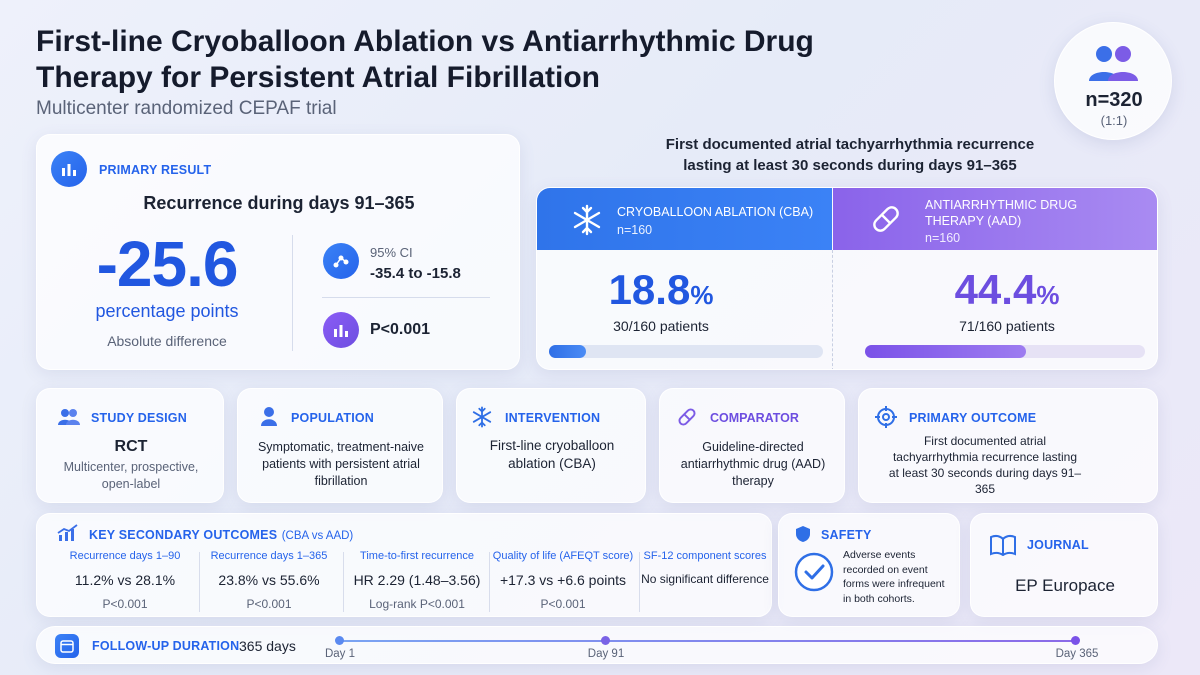 This screenshot has width=1200, height=675. What do you see at coordinates (341, 330) in the screenshot?
I see `bar-chart-icon` at bounding box center [341, 330].